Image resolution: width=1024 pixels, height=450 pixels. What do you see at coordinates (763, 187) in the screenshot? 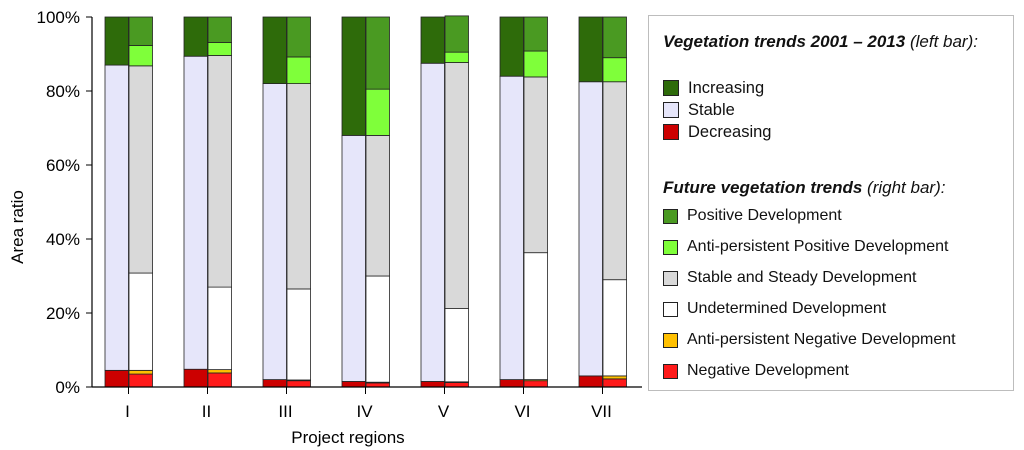
I see `legend-right-bar-title: Future vegetation trends` at bounding box center [763, 187].